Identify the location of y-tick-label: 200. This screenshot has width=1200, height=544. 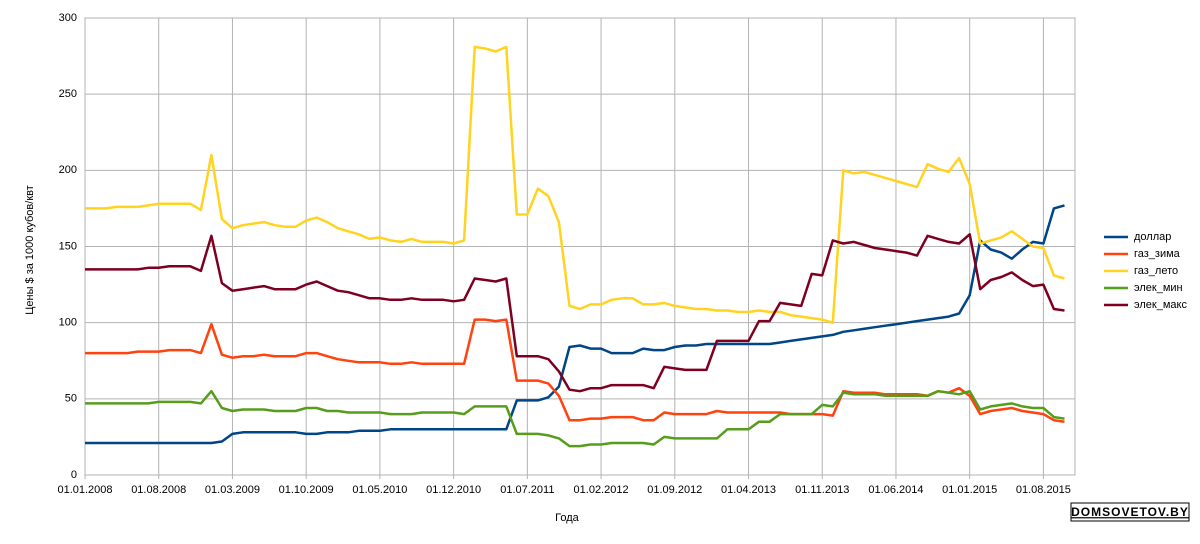
(68, 170).